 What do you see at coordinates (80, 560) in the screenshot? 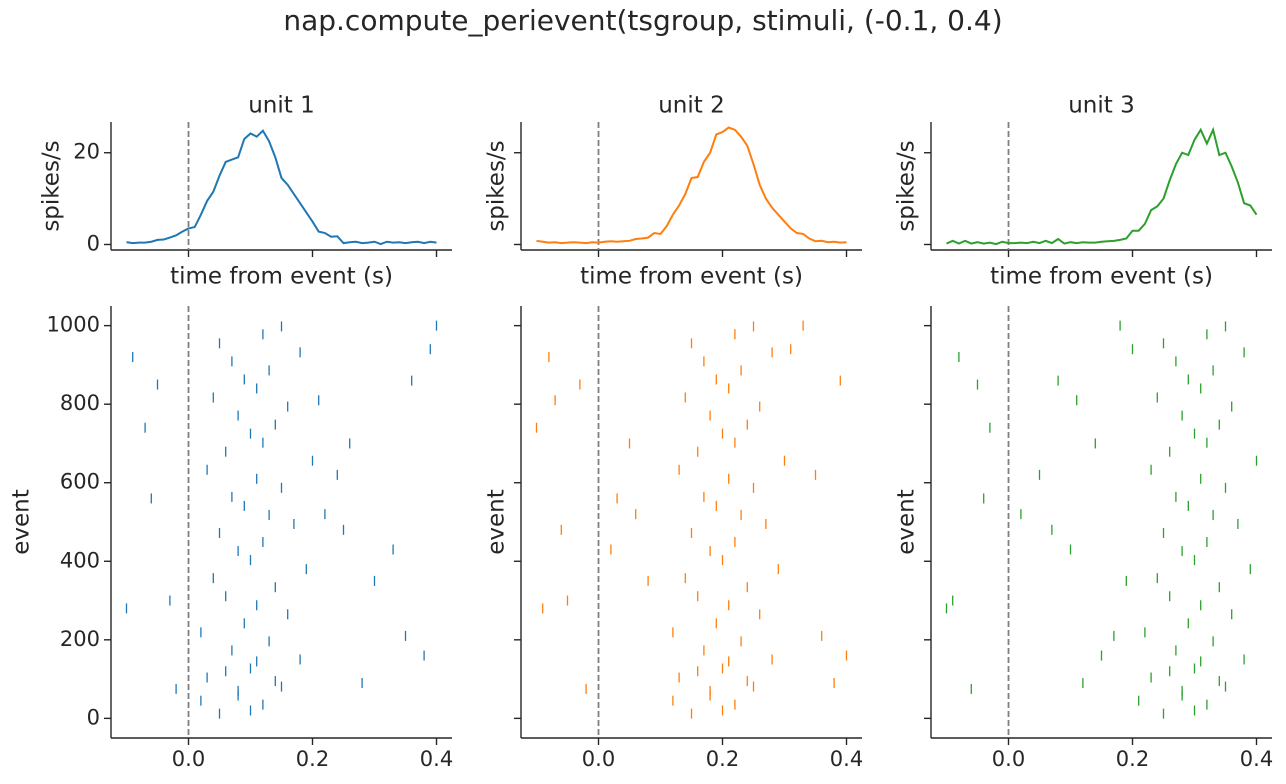
I see `y-tick-label: 400` at bounding box center [80, 560].